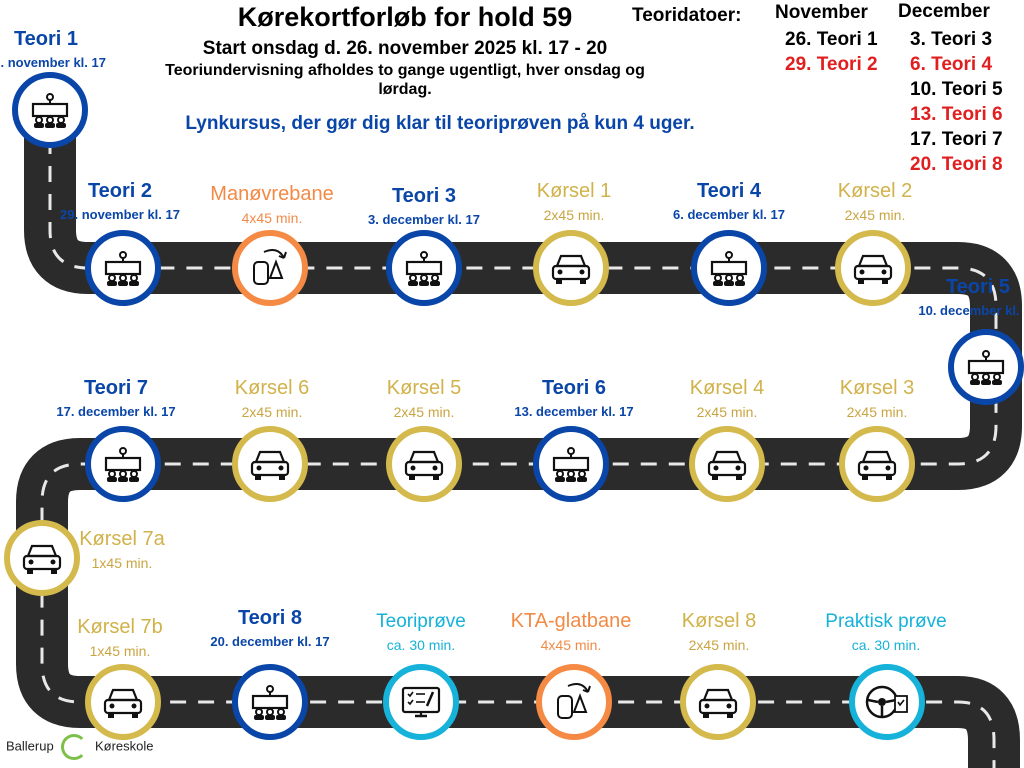 This screenshot has height=768, width=1024. What do you see at coordinates (46, 39) in the screenshot?
I see `step-title: Teori 1` at bounding box center [46, 39].